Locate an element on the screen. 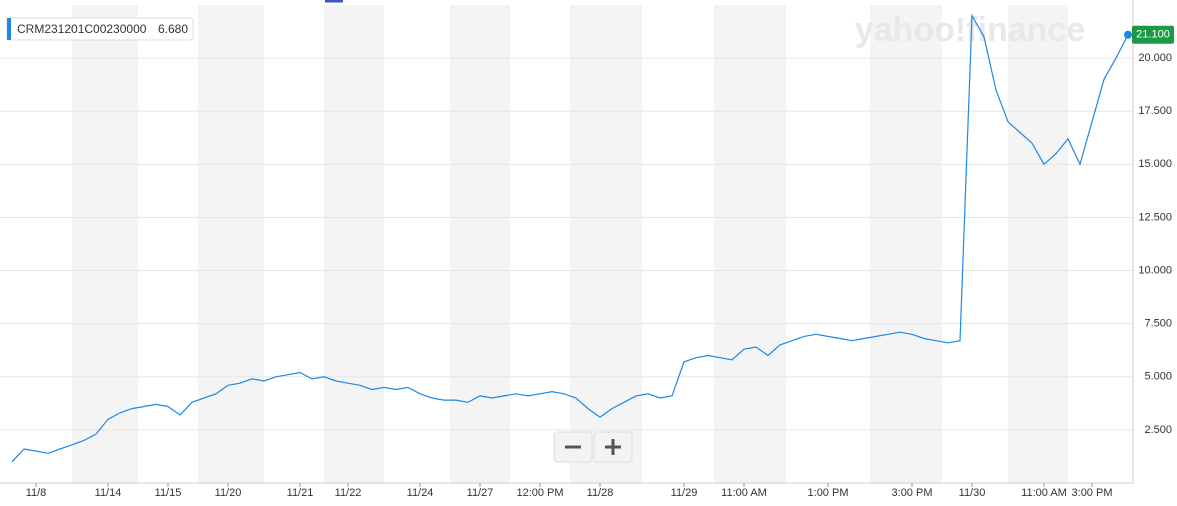 The height and width of the screenshot is (506, 1177). y-tick-label: 20.000 is located at coordinates (1155, 58).